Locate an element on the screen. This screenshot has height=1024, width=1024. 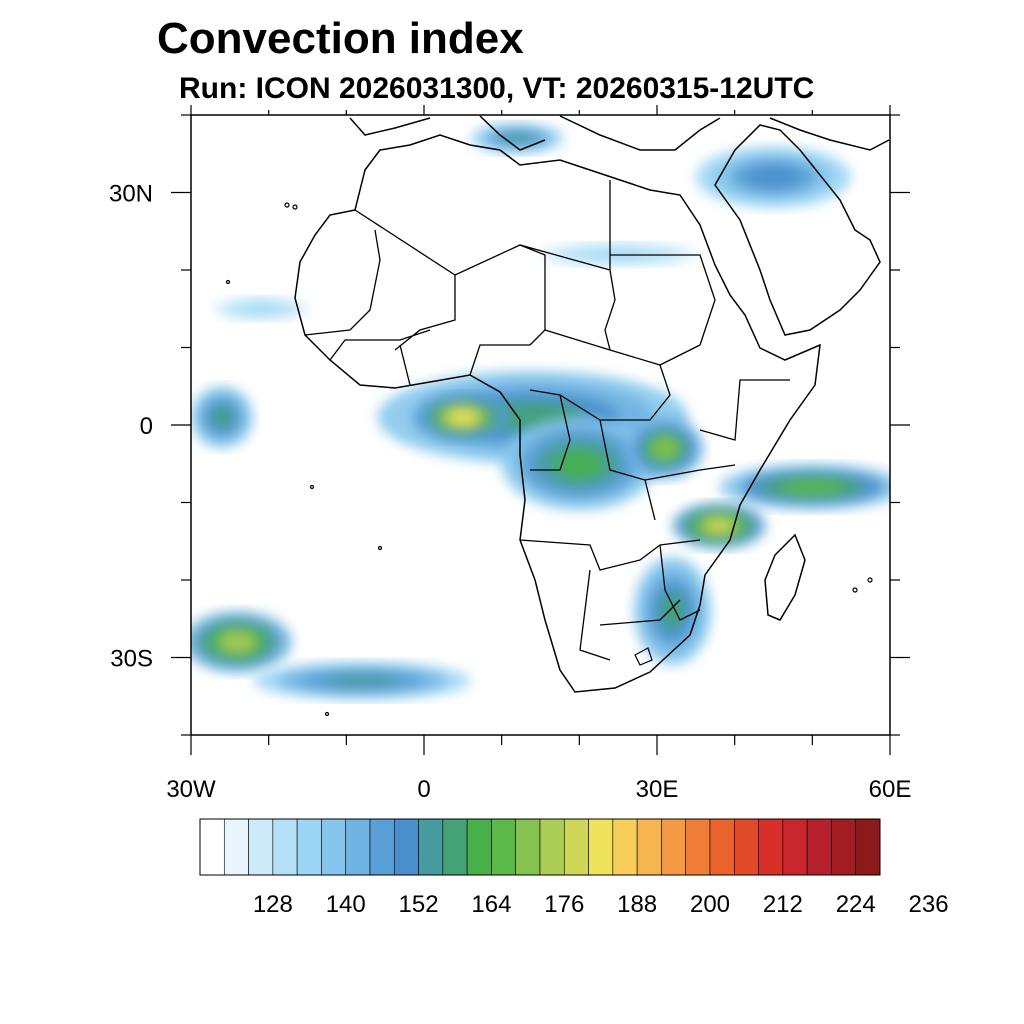
colorbar-label: 128 is located at coordinates (273, 904).